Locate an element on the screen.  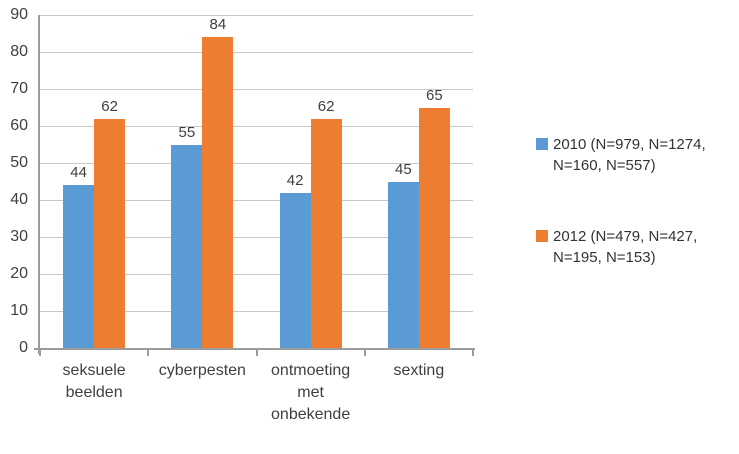
x-axis-category-label-line: seksuele is located at coordinates (94, 370).